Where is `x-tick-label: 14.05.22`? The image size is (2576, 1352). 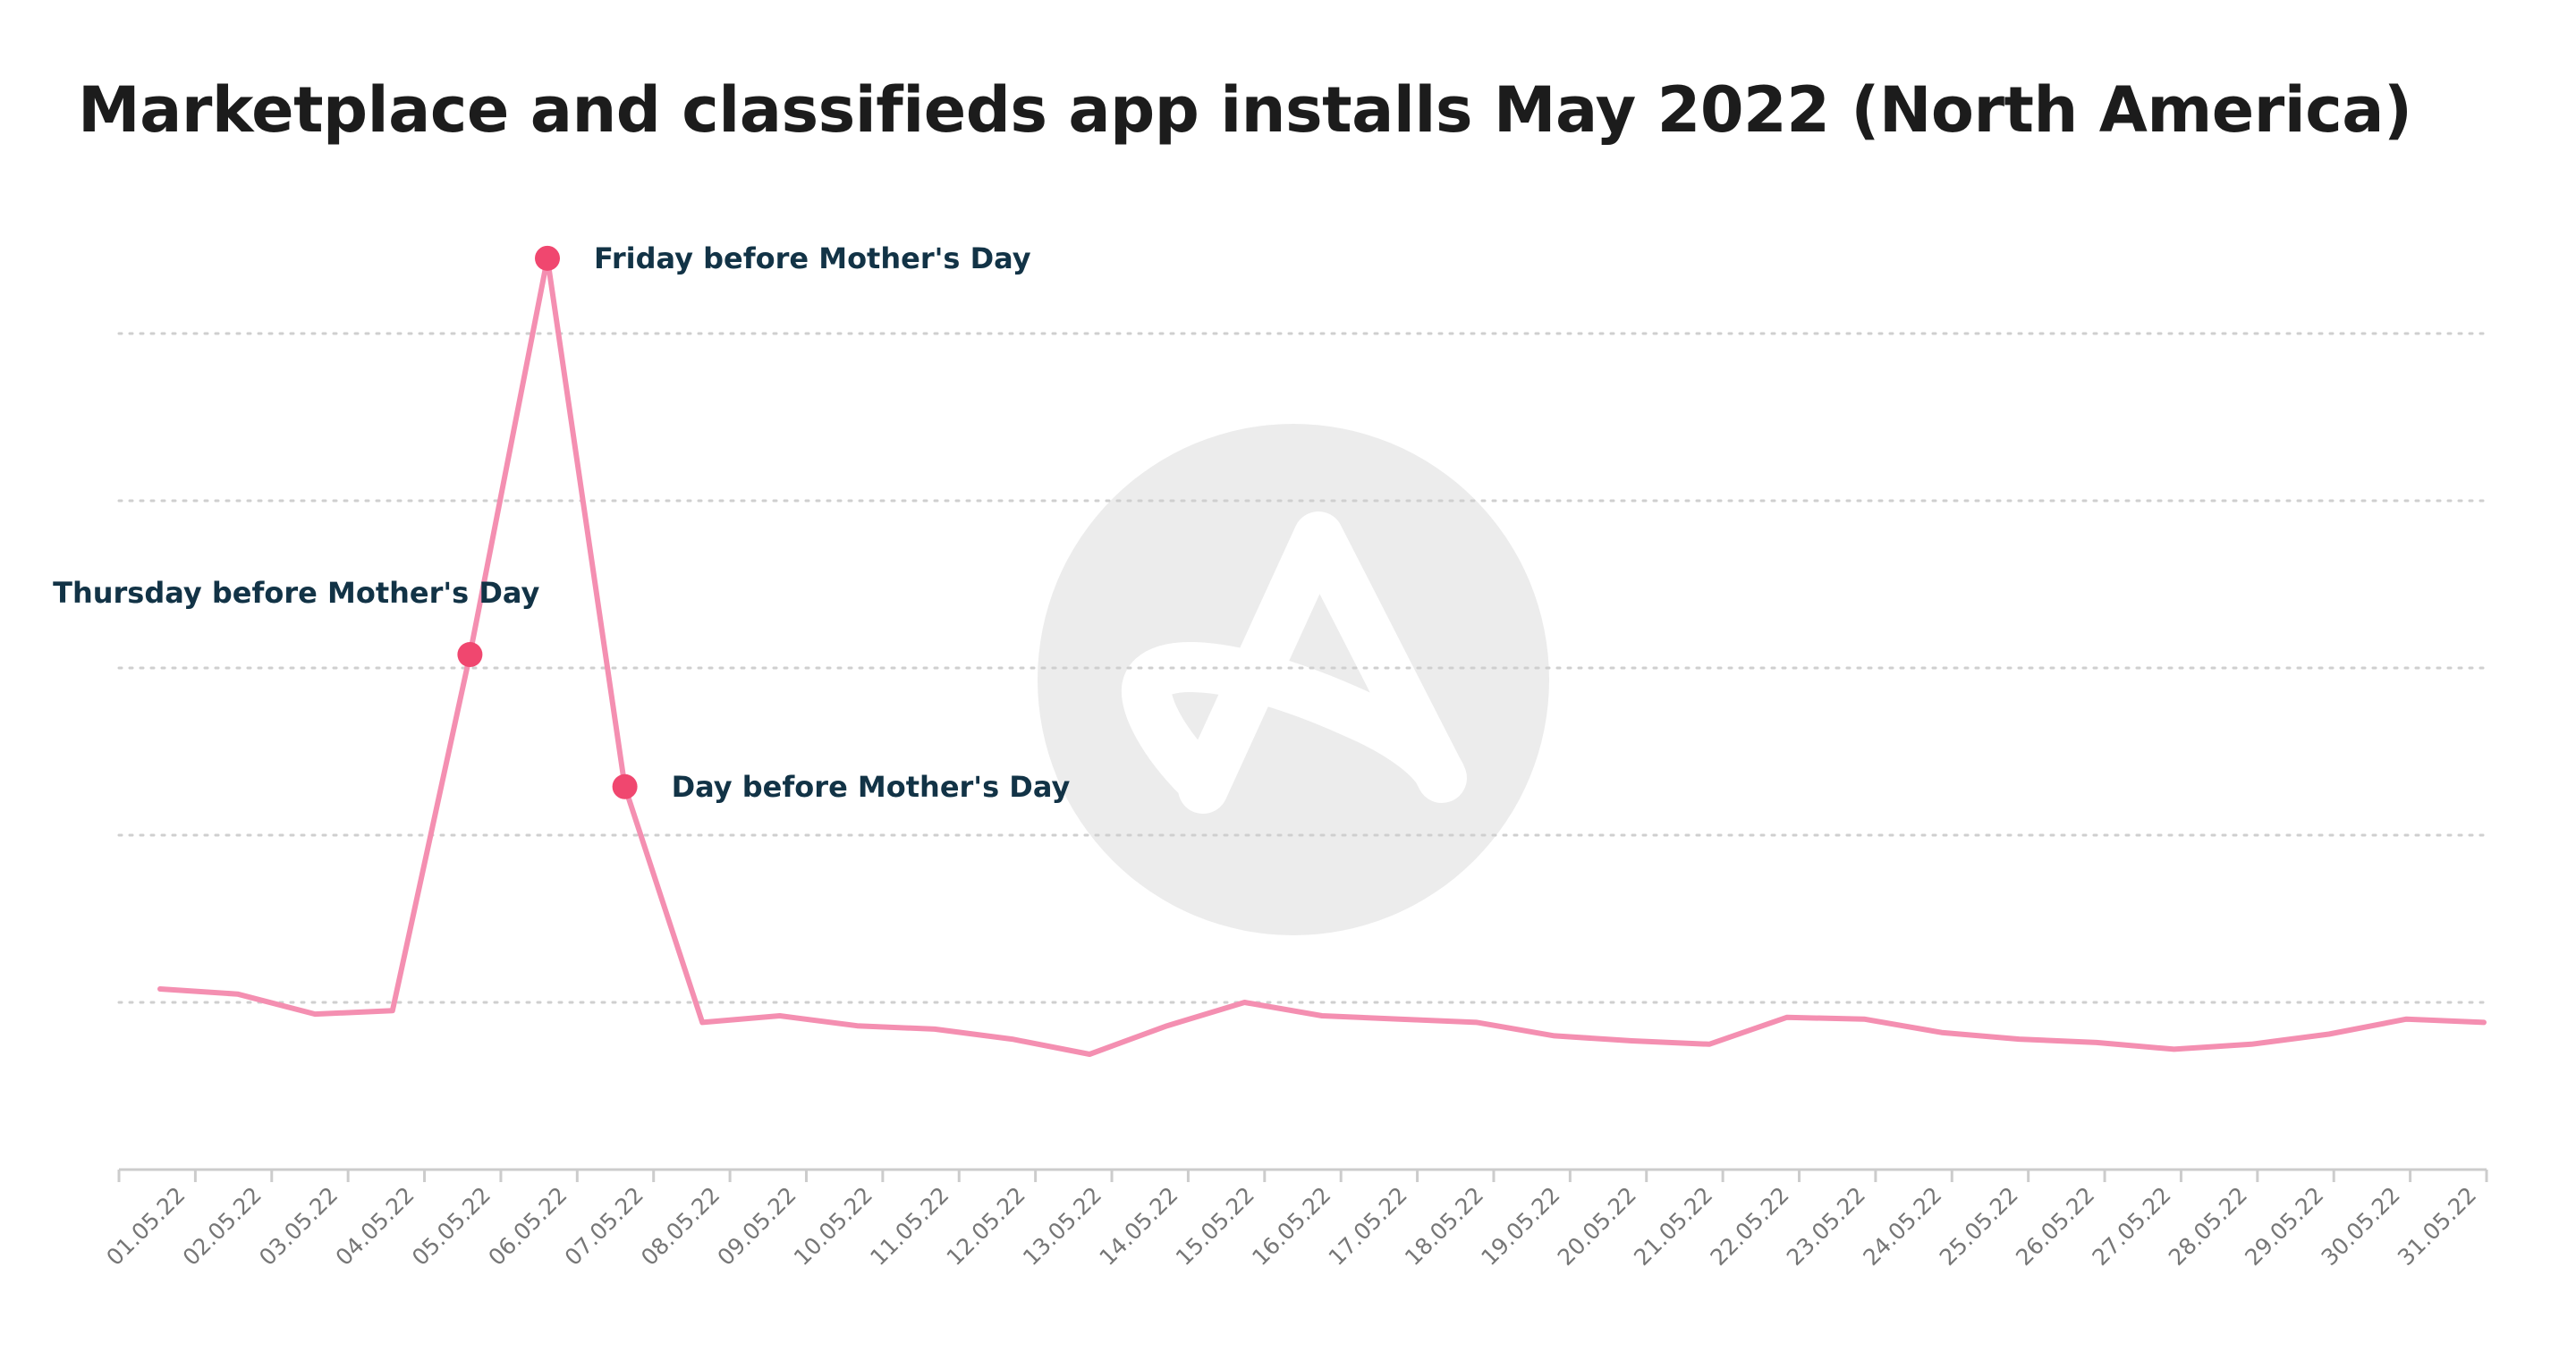 x-tick-label: 14.05.22 is located at coordinates (1138, 1226).